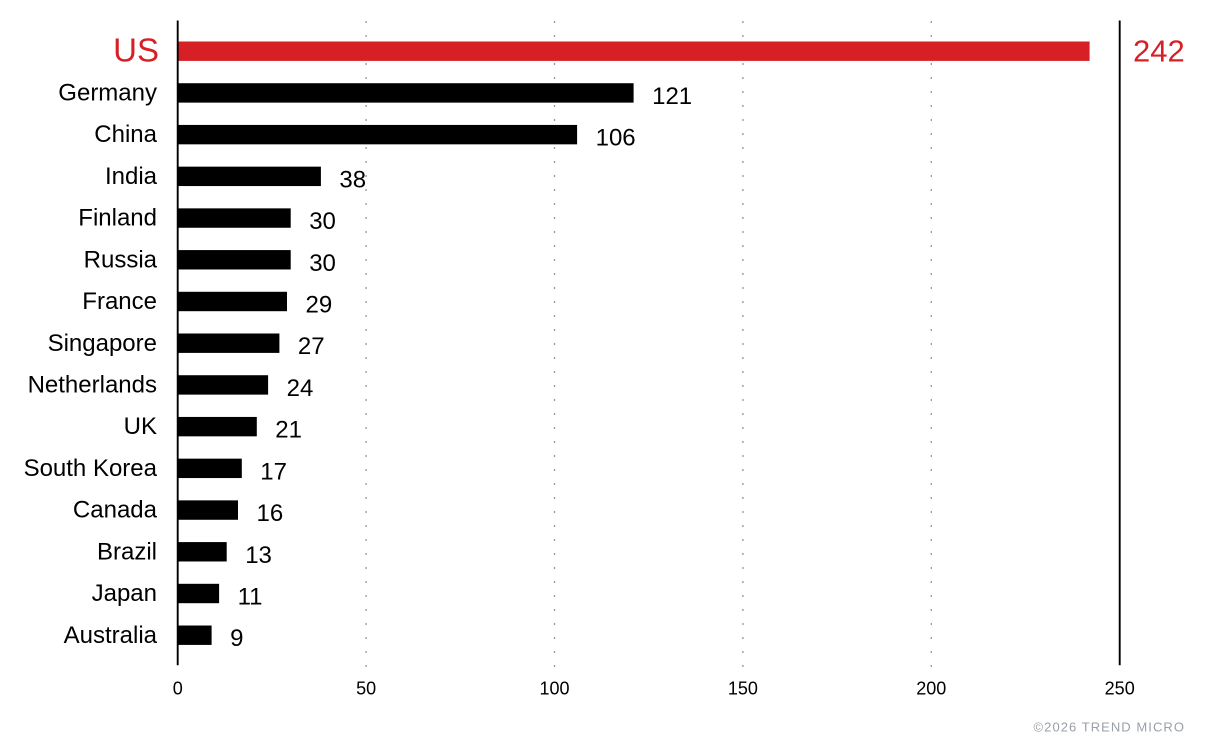 This screenshot has width=1207, height=755. What do you see at coordinates (288, 430) in the screenshot?
I see `svg-text: 21` at bounding box center [288, 430].